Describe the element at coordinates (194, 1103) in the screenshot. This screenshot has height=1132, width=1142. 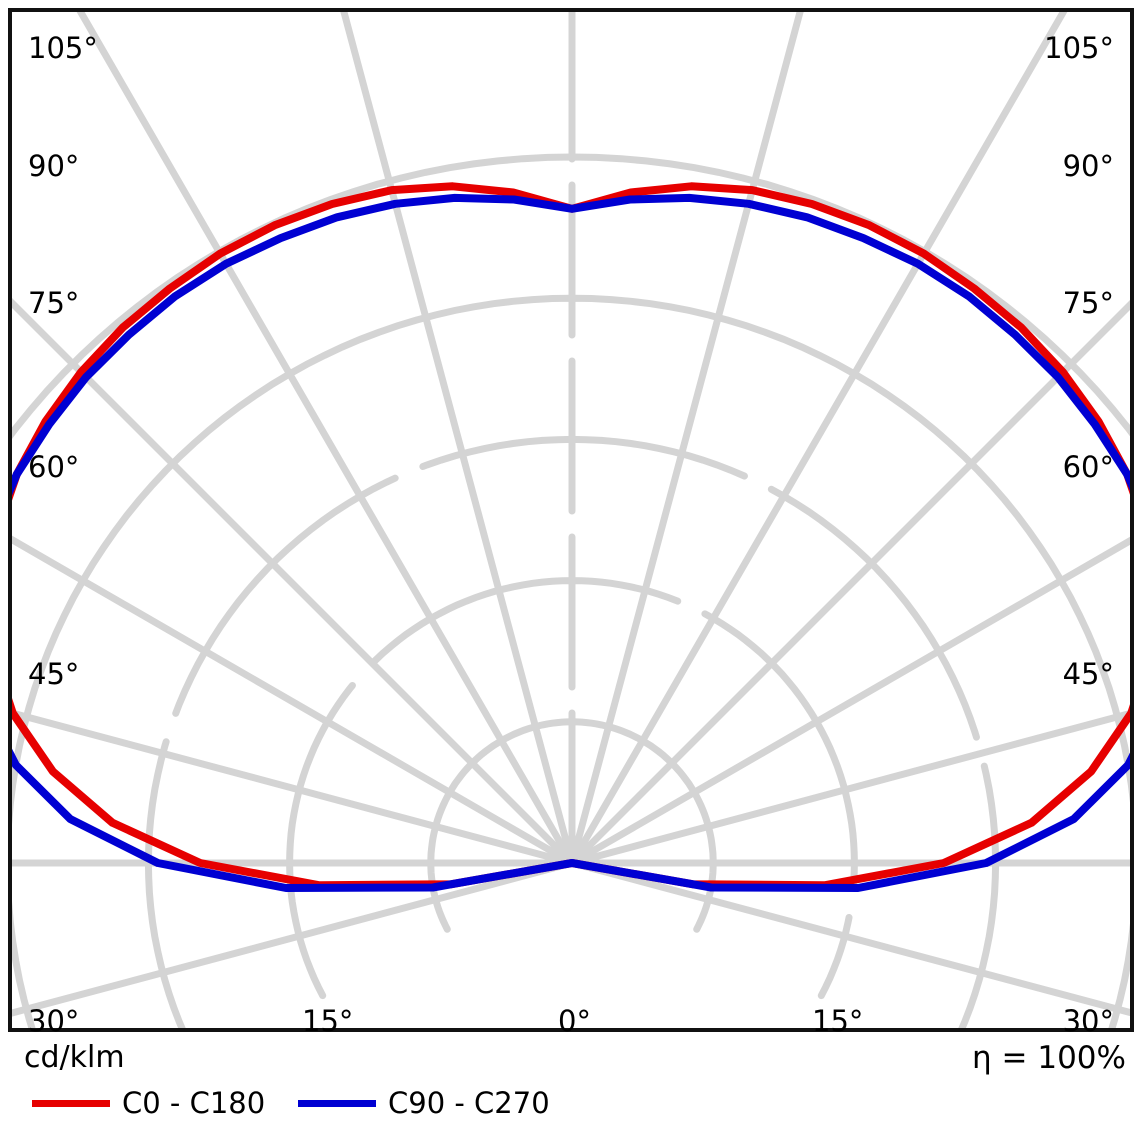
I see `legend-label-c0-c180: C0 - C180` at that location.